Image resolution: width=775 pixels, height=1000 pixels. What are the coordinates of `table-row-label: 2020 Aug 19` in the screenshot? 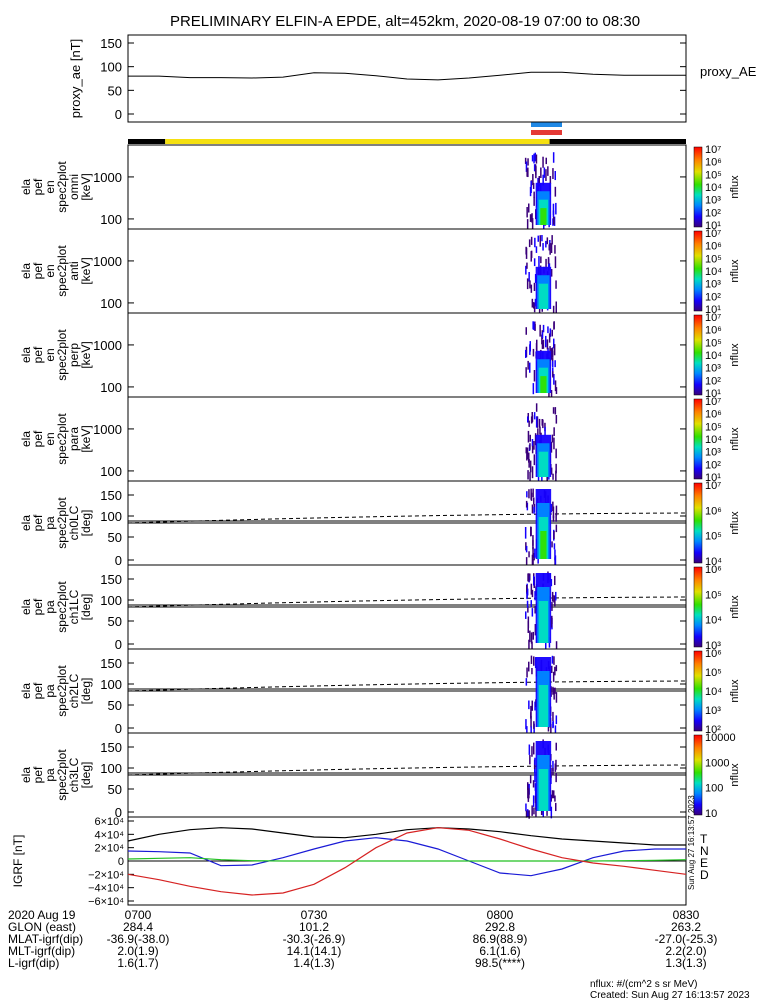 It's located at (42, 915).